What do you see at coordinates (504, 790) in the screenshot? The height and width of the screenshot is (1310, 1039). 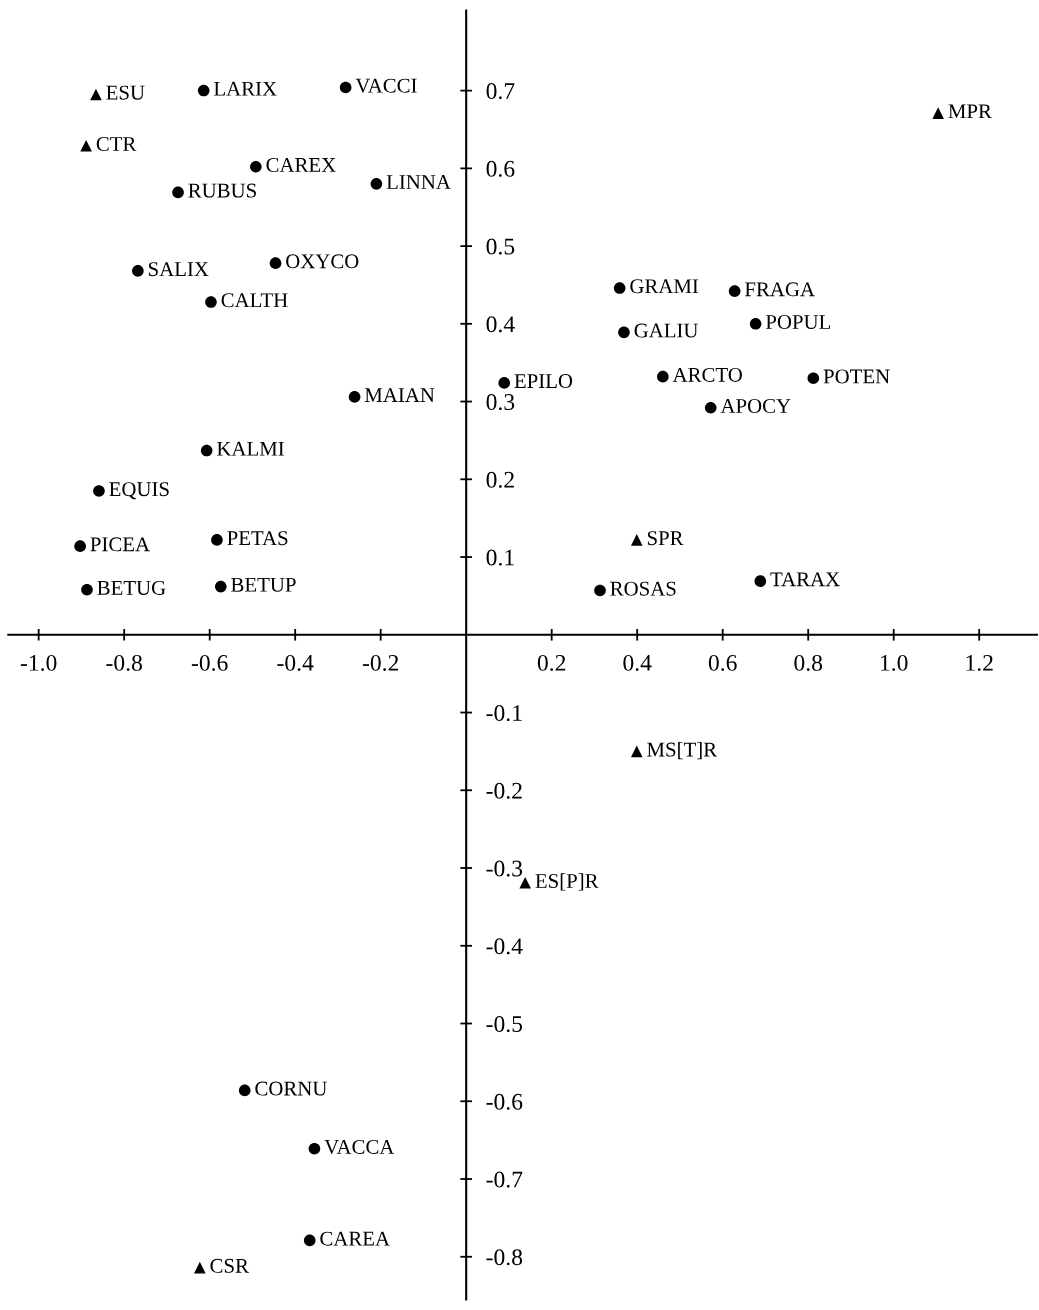 I see `y-tick-label: -0.2` at bounding box center [504, 790].